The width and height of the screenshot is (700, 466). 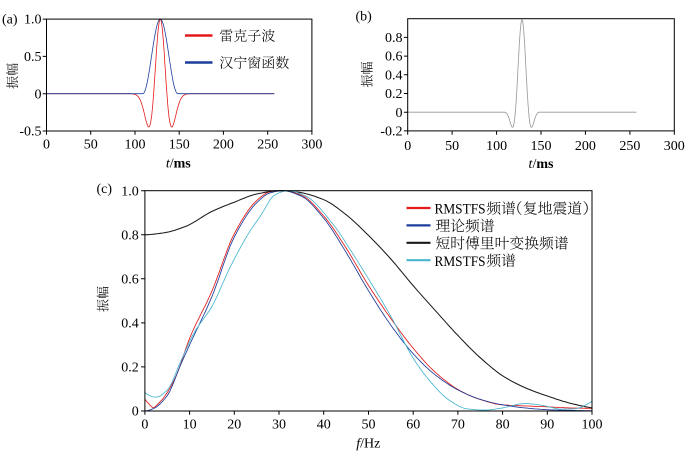 I want to click on svg-text: 10, so click(x=190, y=424).